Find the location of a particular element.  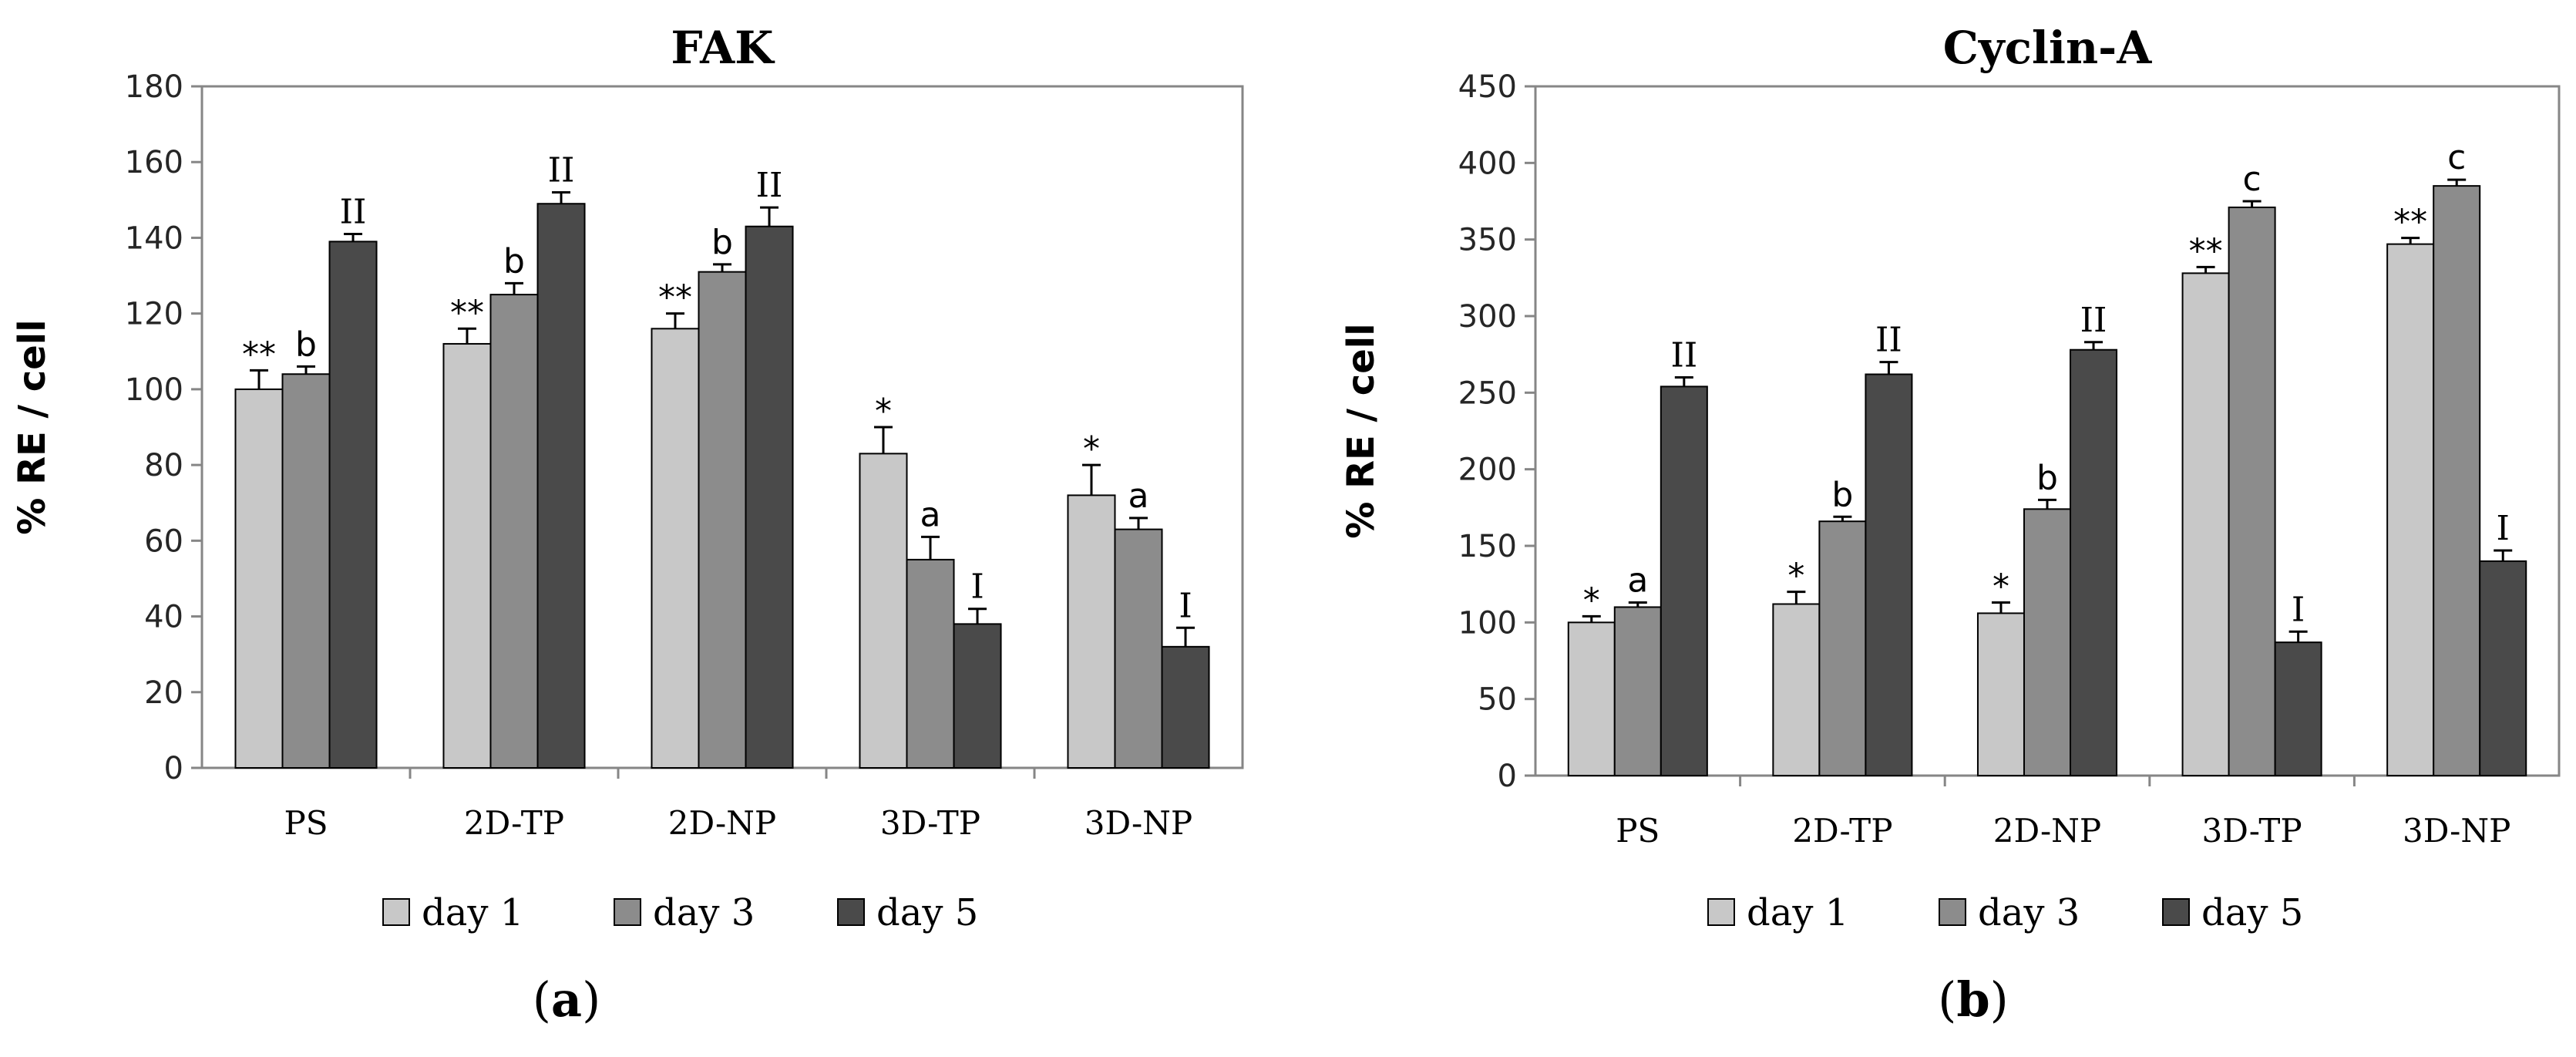

y-tick-label: 20 is located at coordinates (163, 693).